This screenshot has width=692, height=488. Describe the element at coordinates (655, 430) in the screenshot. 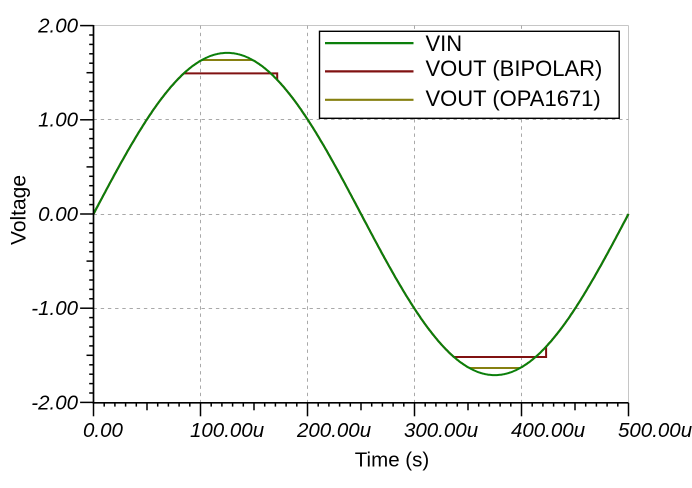

I see `svg-text: 500.00u` at that location.